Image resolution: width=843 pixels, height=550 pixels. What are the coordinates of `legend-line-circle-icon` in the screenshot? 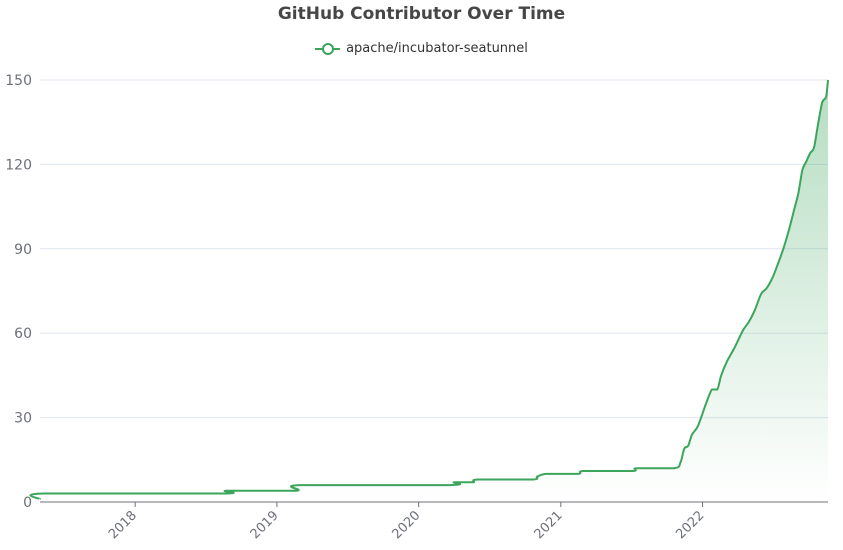 It's located at (328, 49).